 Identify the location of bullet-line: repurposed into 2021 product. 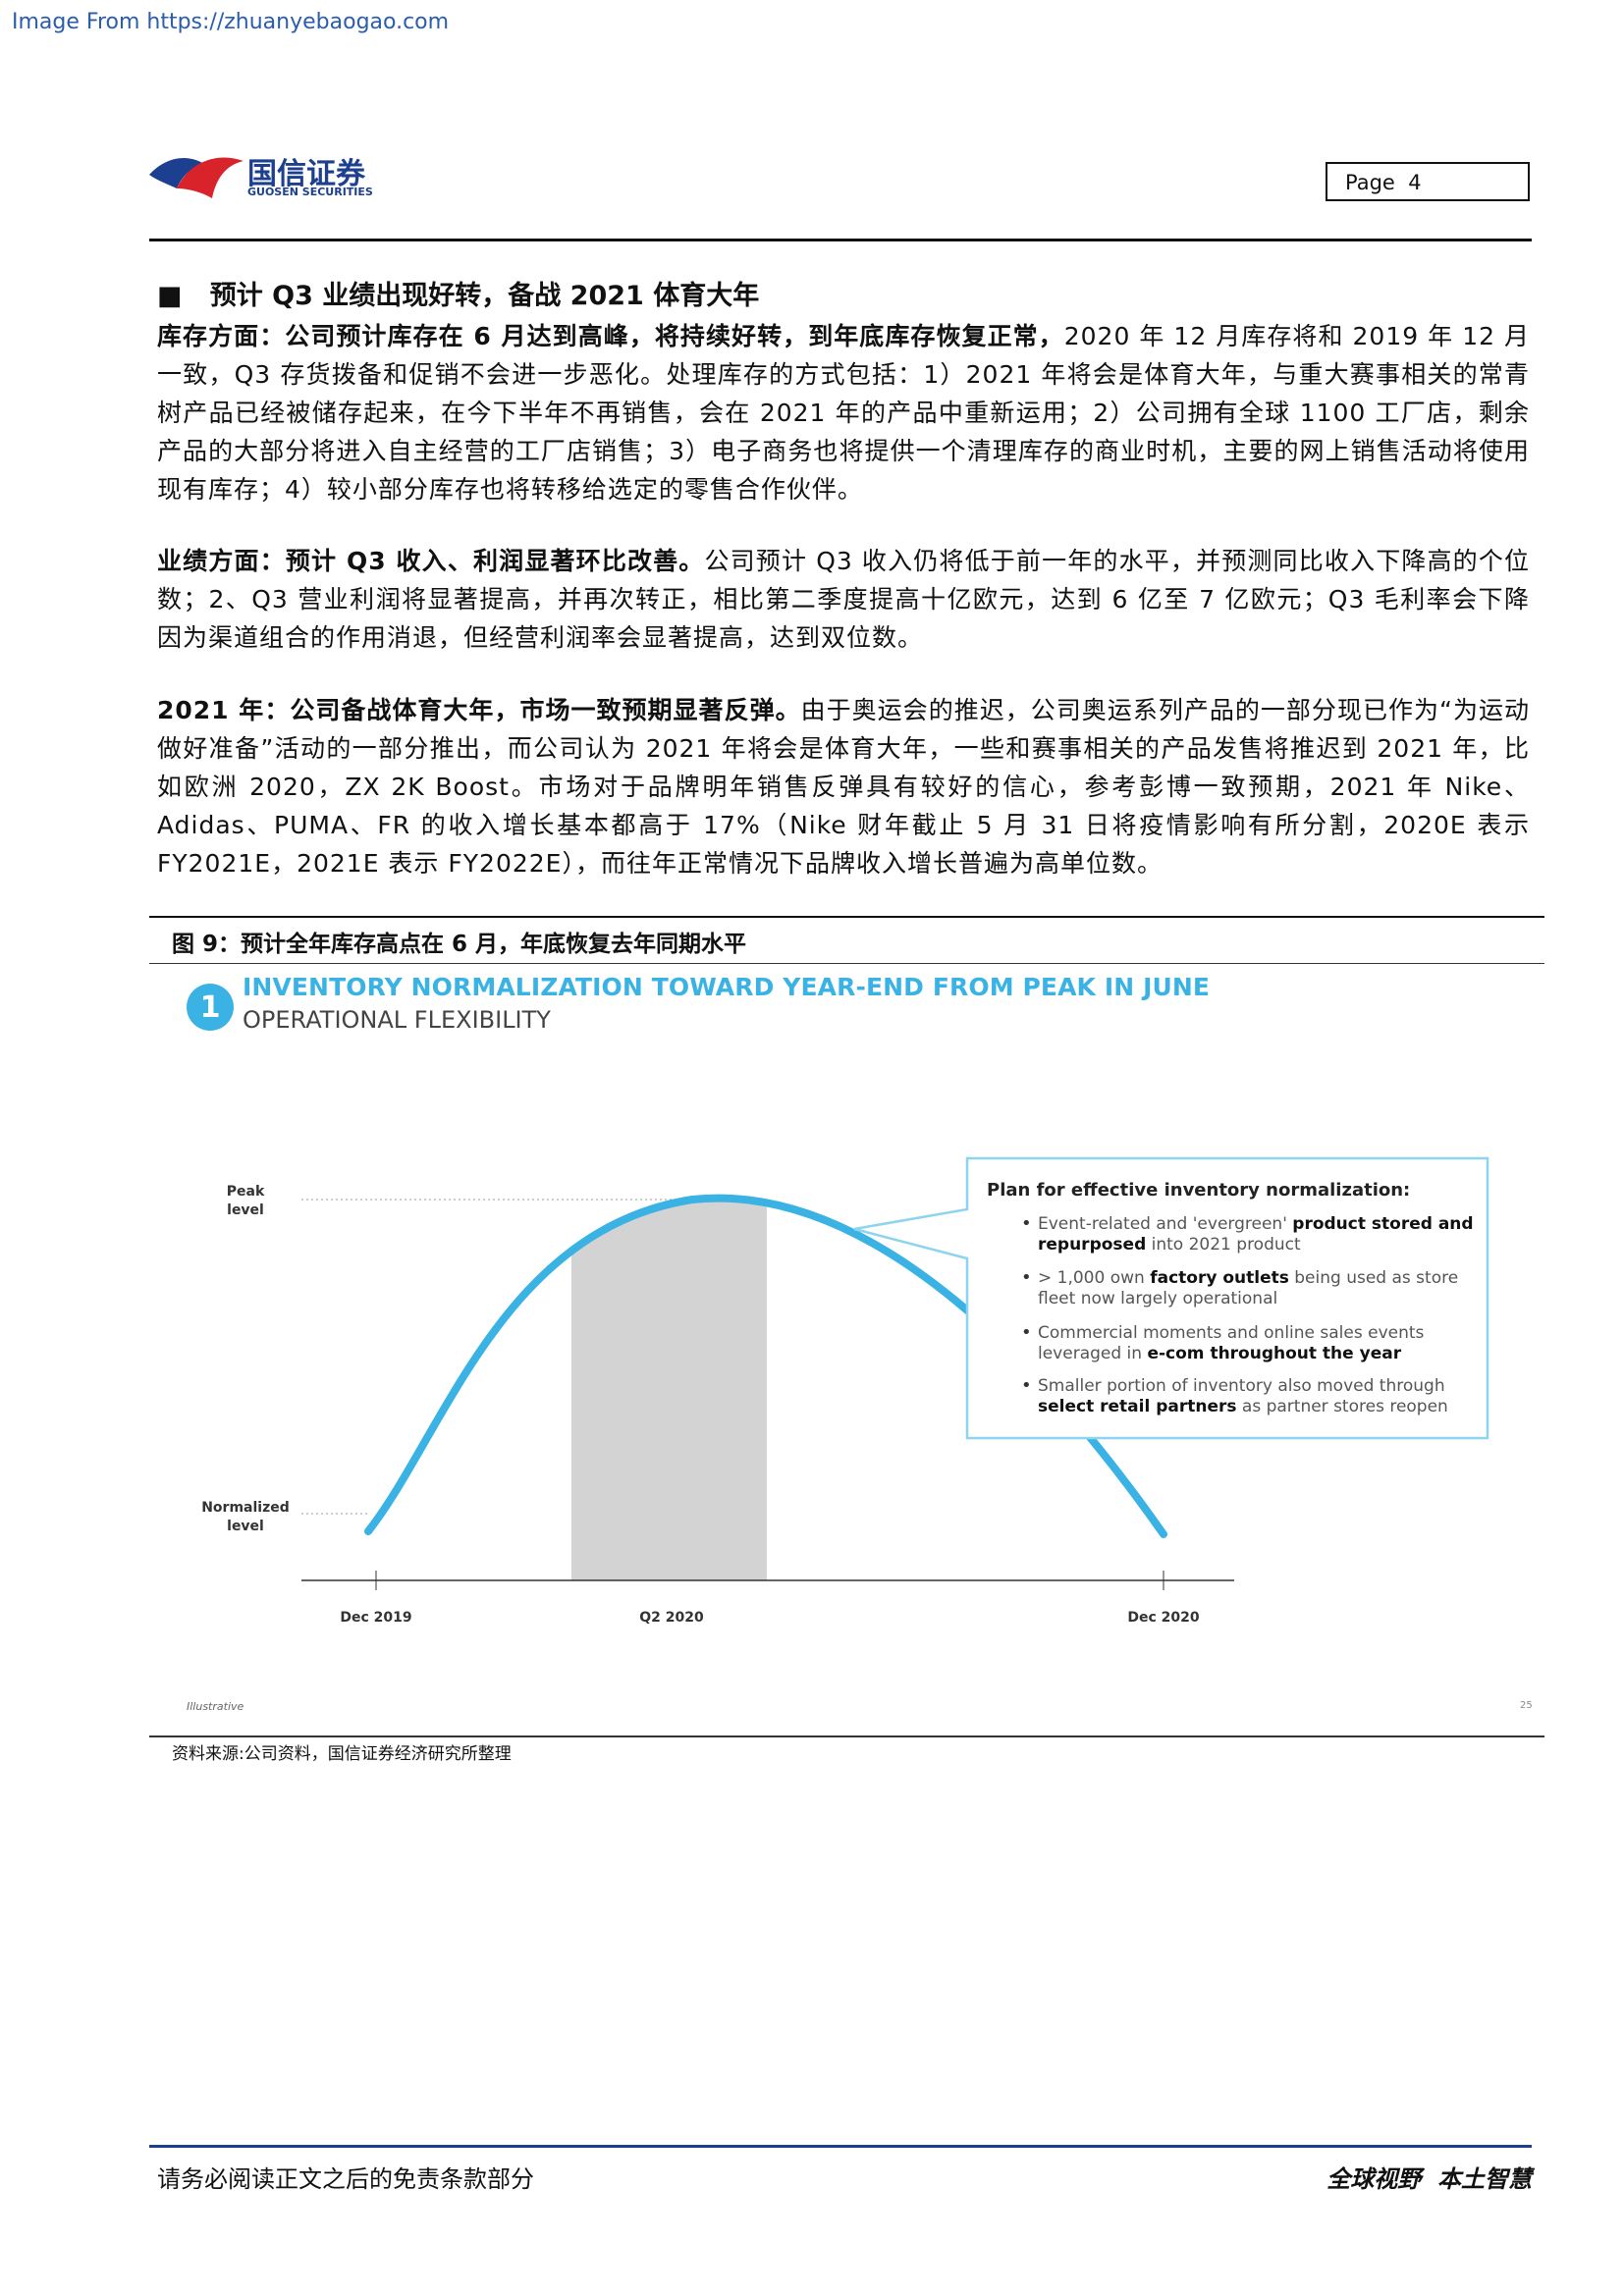
(1169, 1245).